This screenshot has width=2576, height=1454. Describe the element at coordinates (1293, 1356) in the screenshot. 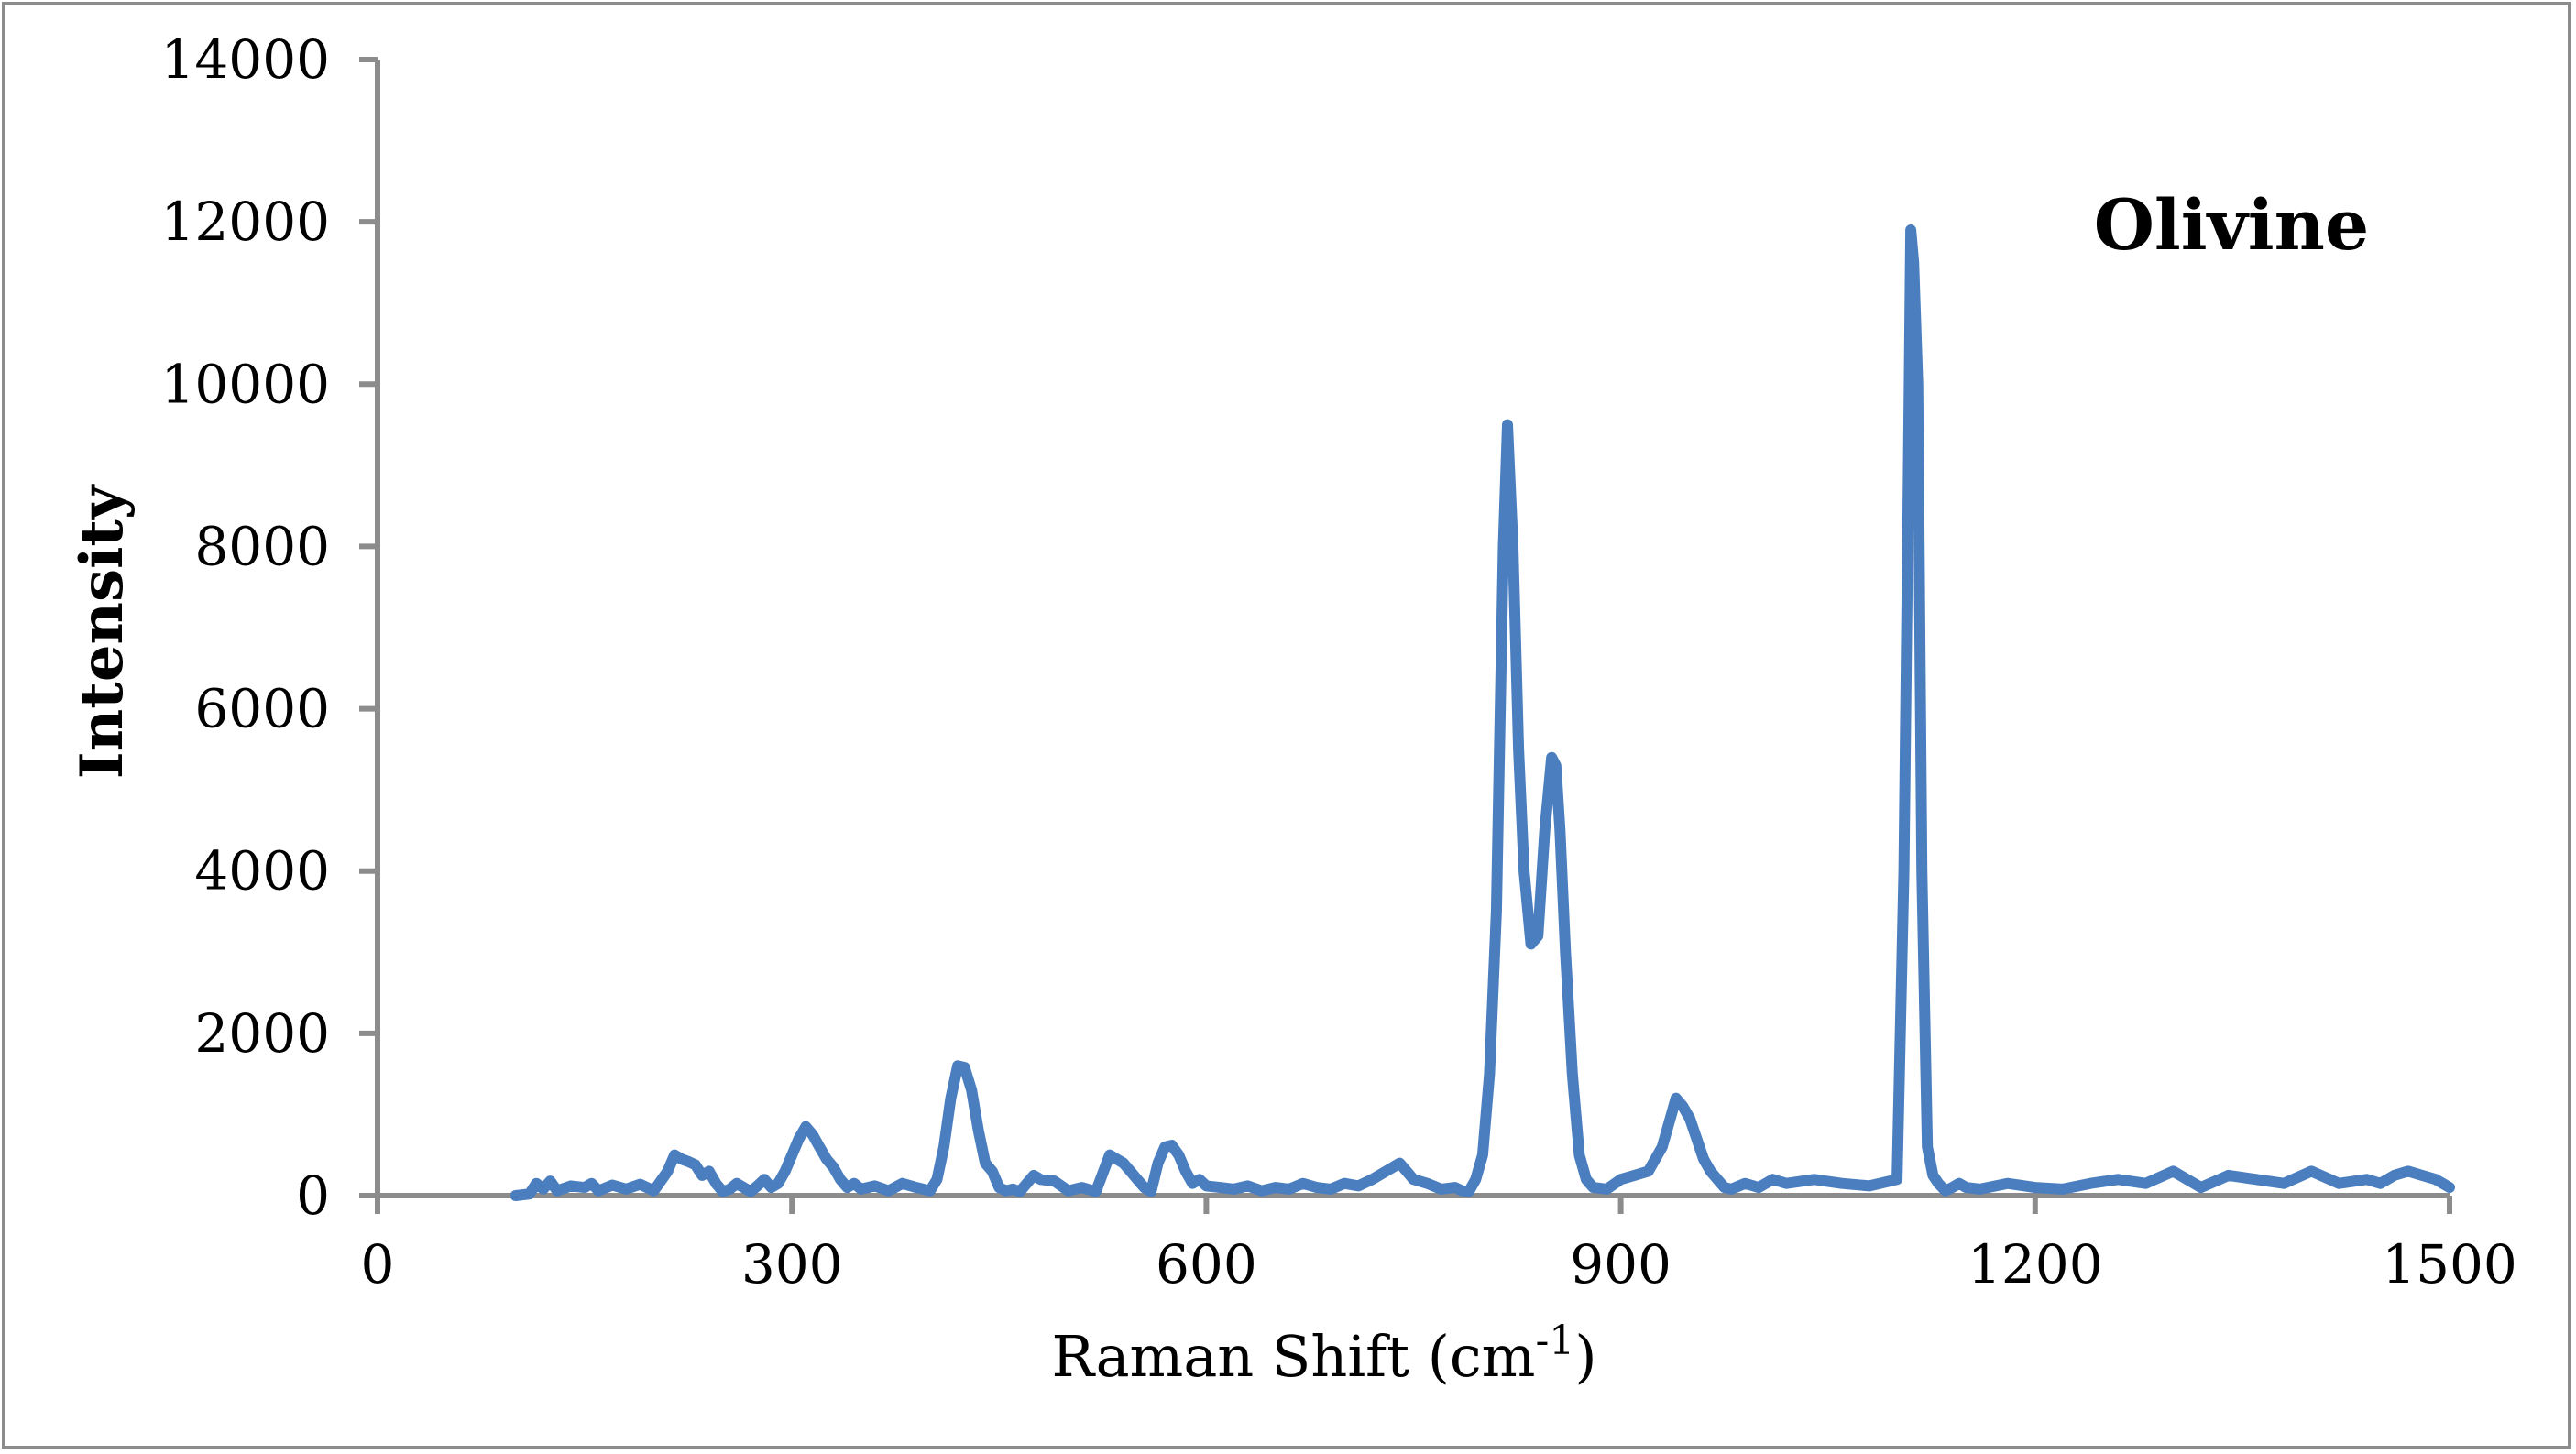

I see `x-axis-title-main: Raman Shift (cm` at that location.